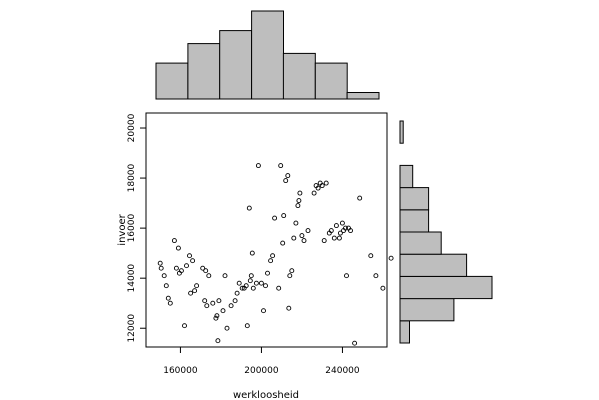 This screenshot has height=400, width=599. I want to click on x-axis-label: werkloosheid, so click(266, 395).